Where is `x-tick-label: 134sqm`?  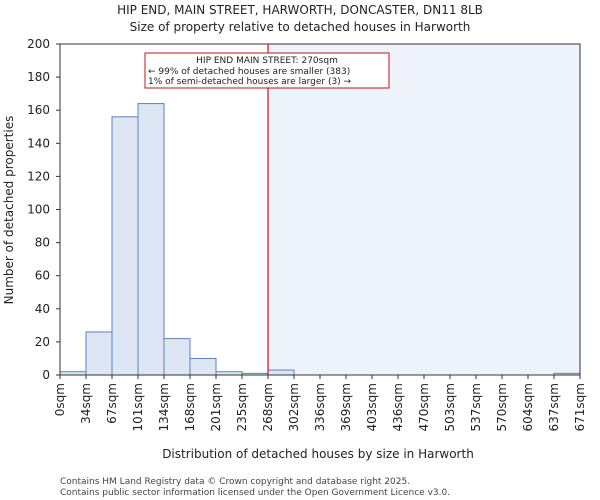
x-tick-label: 134sqm is located at coordinates (164, 407).